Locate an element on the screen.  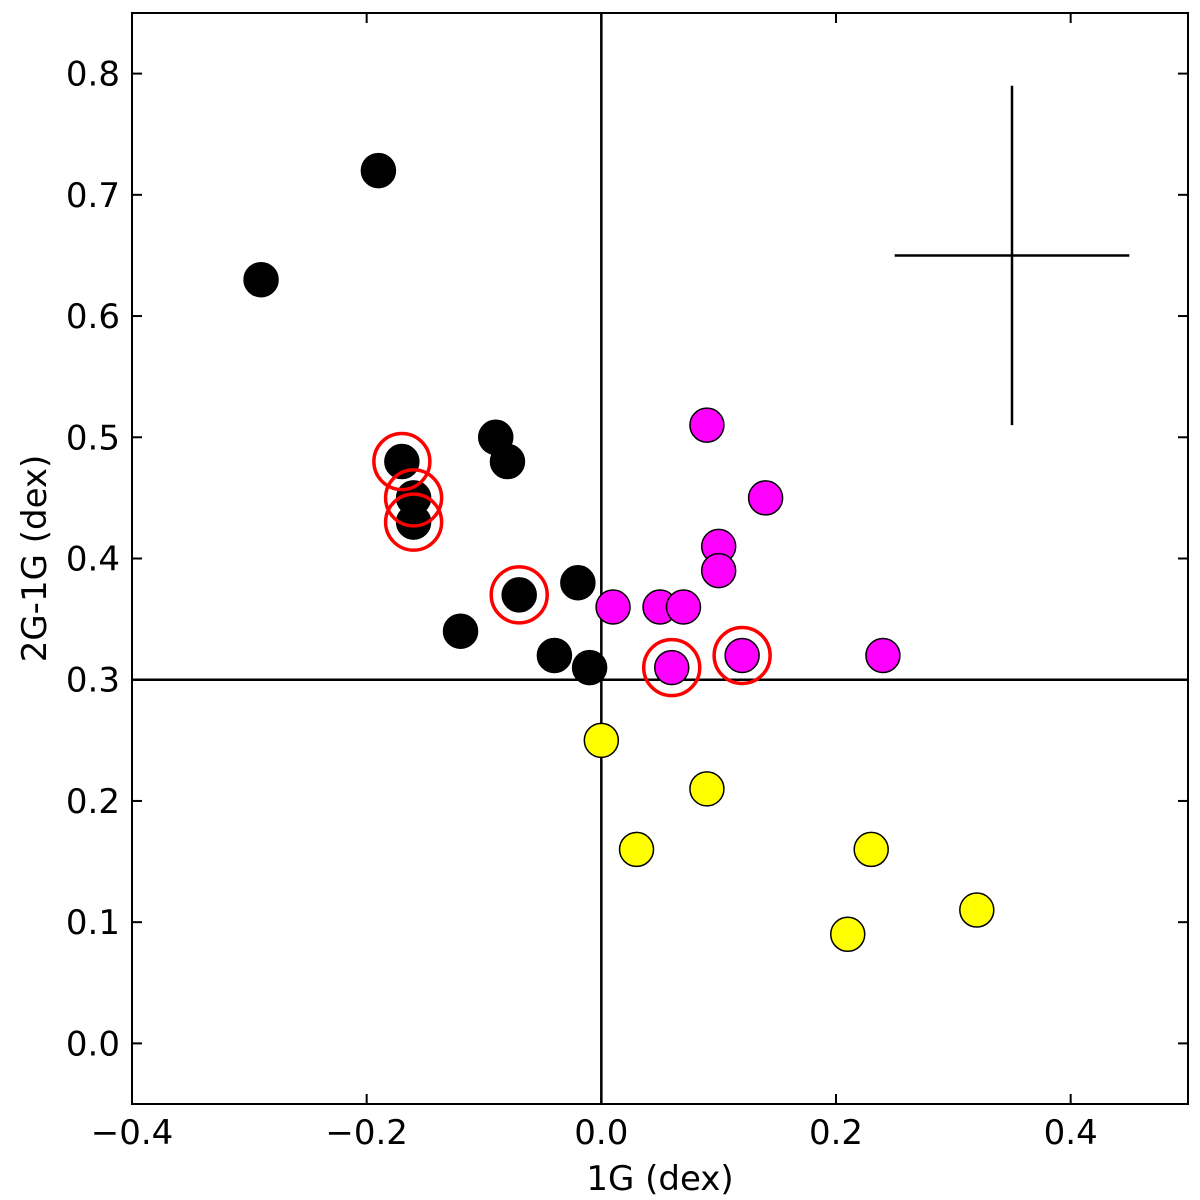
y-tick-label-7: 0.7 is located at coordinates (93, 196).